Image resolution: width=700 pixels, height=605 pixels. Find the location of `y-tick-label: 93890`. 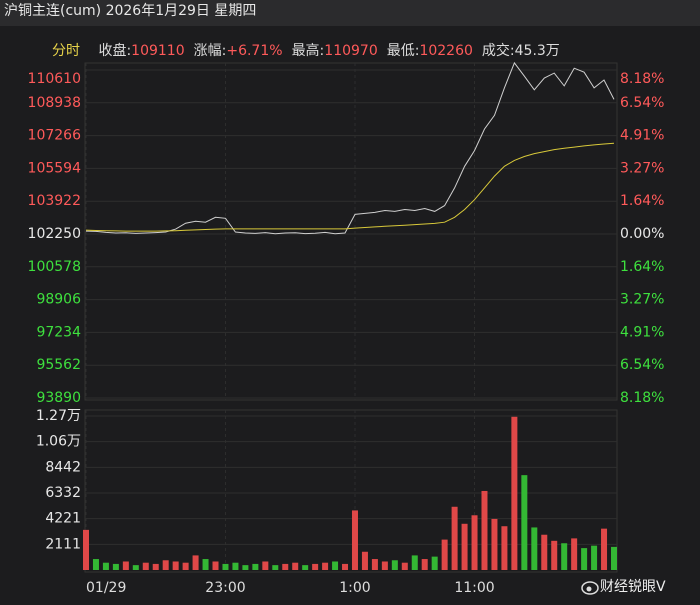

y-tick-label: 93890 is located at coordinates (58, 398).